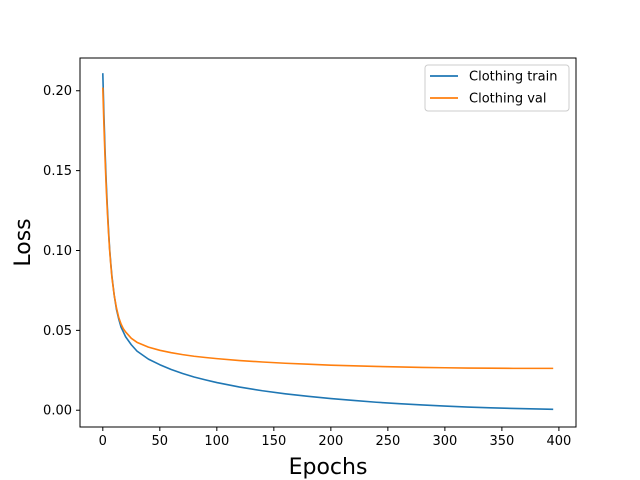  Describe the element at coordinates (387, 441) in the screenshot. I see `x-tick-label: 250` at that location.